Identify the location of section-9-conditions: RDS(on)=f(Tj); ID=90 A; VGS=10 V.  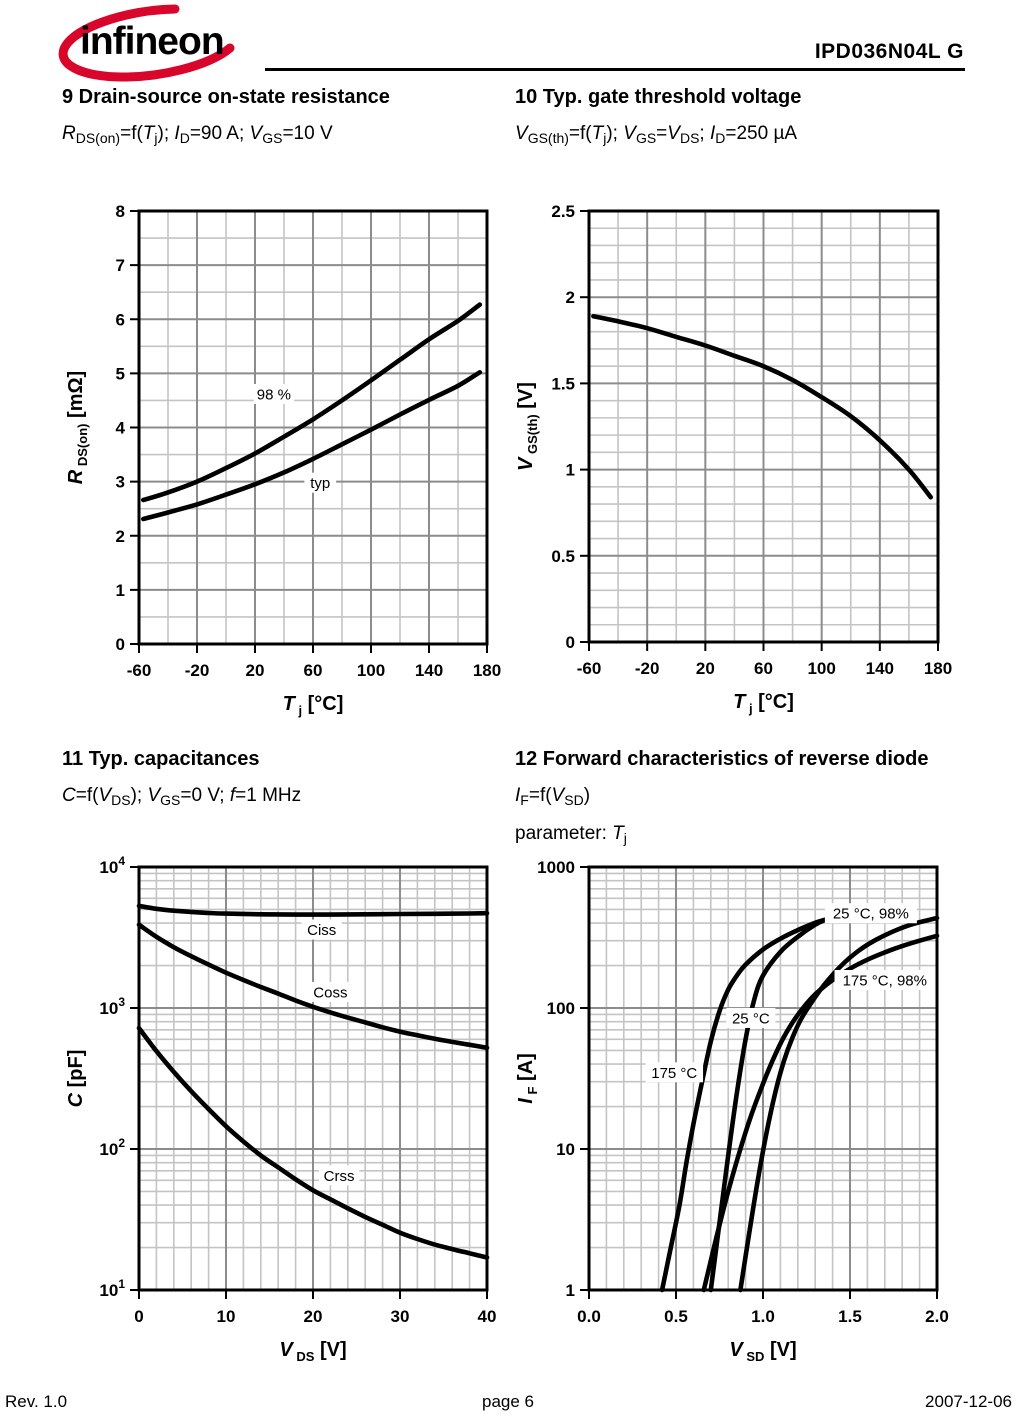
(287, 134).